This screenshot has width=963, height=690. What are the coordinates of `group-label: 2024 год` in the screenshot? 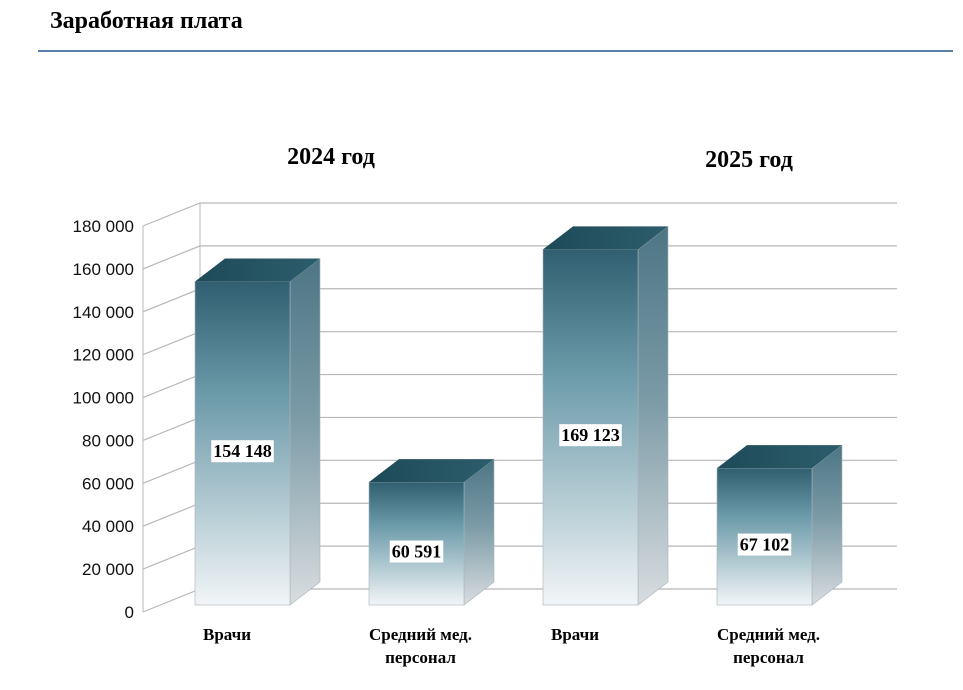 It's located at (331, 157).